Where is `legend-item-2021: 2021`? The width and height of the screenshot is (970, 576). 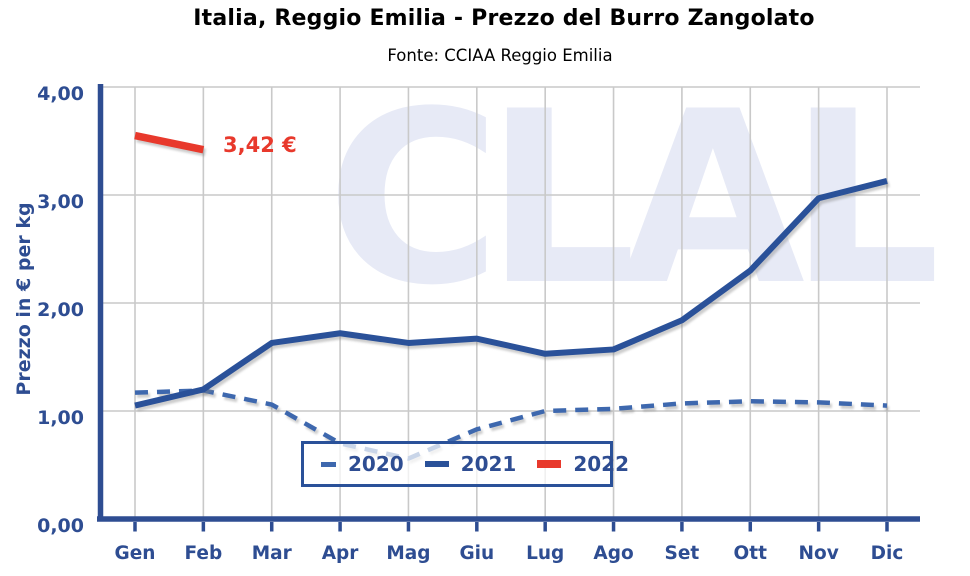
legend-item-2021: 2021 is located at coordinates (470, 464).